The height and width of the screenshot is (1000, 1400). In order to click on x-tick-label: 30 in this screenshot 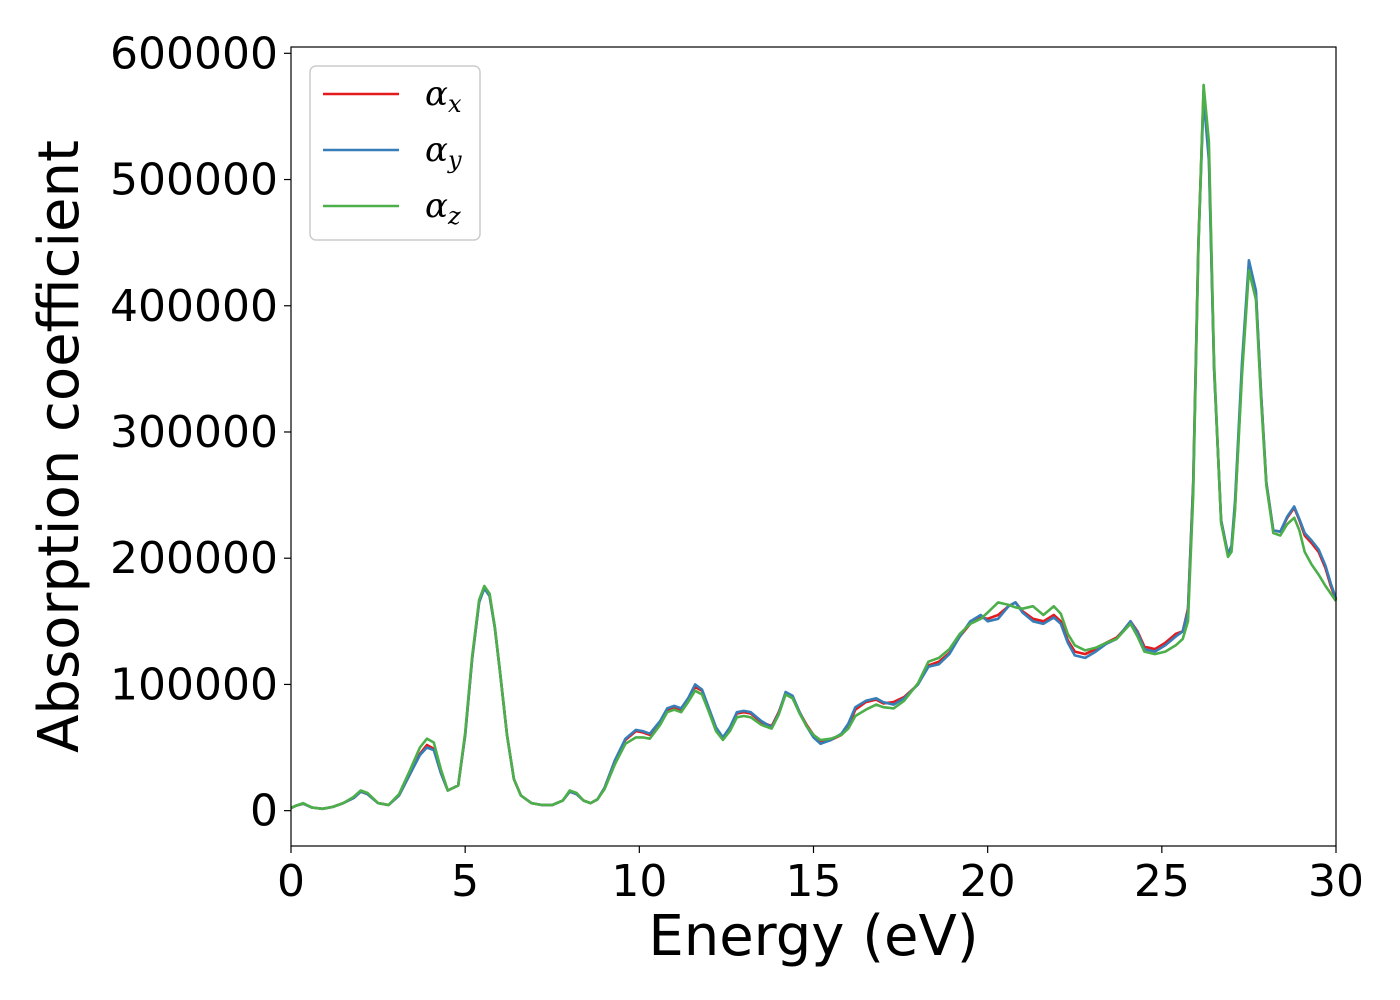, I will do `click(1336, 881)`.